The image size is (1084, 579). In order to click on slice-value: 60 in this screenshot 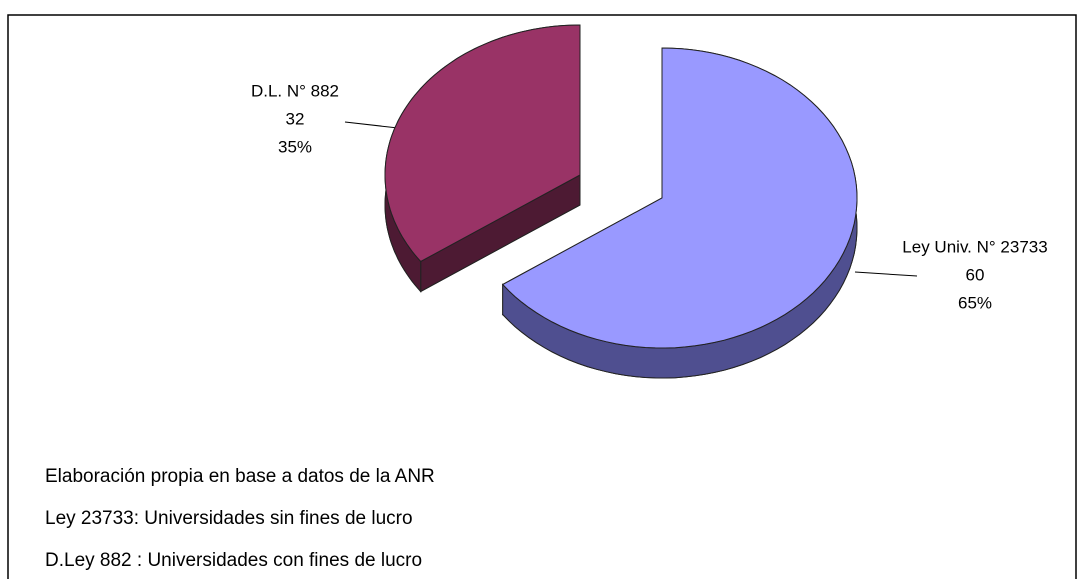, I will do `click(975, 274)`.